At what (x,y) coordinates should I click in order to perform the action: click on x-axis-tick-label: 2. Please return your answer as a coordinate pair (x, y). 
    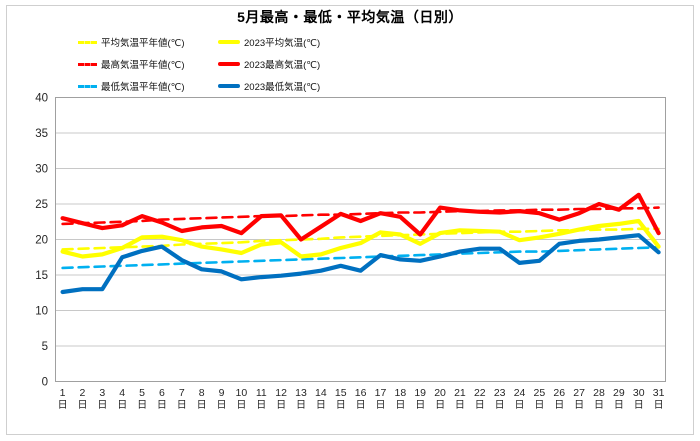
    Looking at the image, I should click on (83, 393).